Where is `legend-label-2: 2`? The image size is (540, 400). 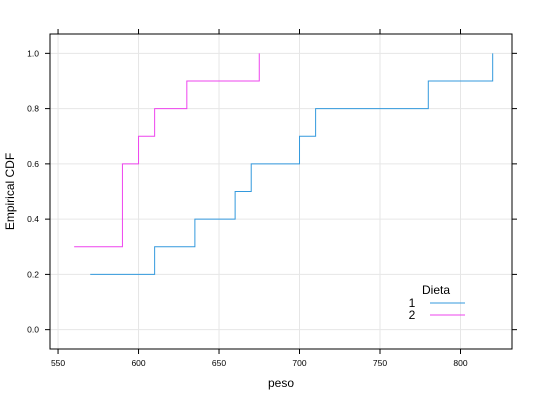
legend-label-2: 2 is located at coordinates (412, 315).